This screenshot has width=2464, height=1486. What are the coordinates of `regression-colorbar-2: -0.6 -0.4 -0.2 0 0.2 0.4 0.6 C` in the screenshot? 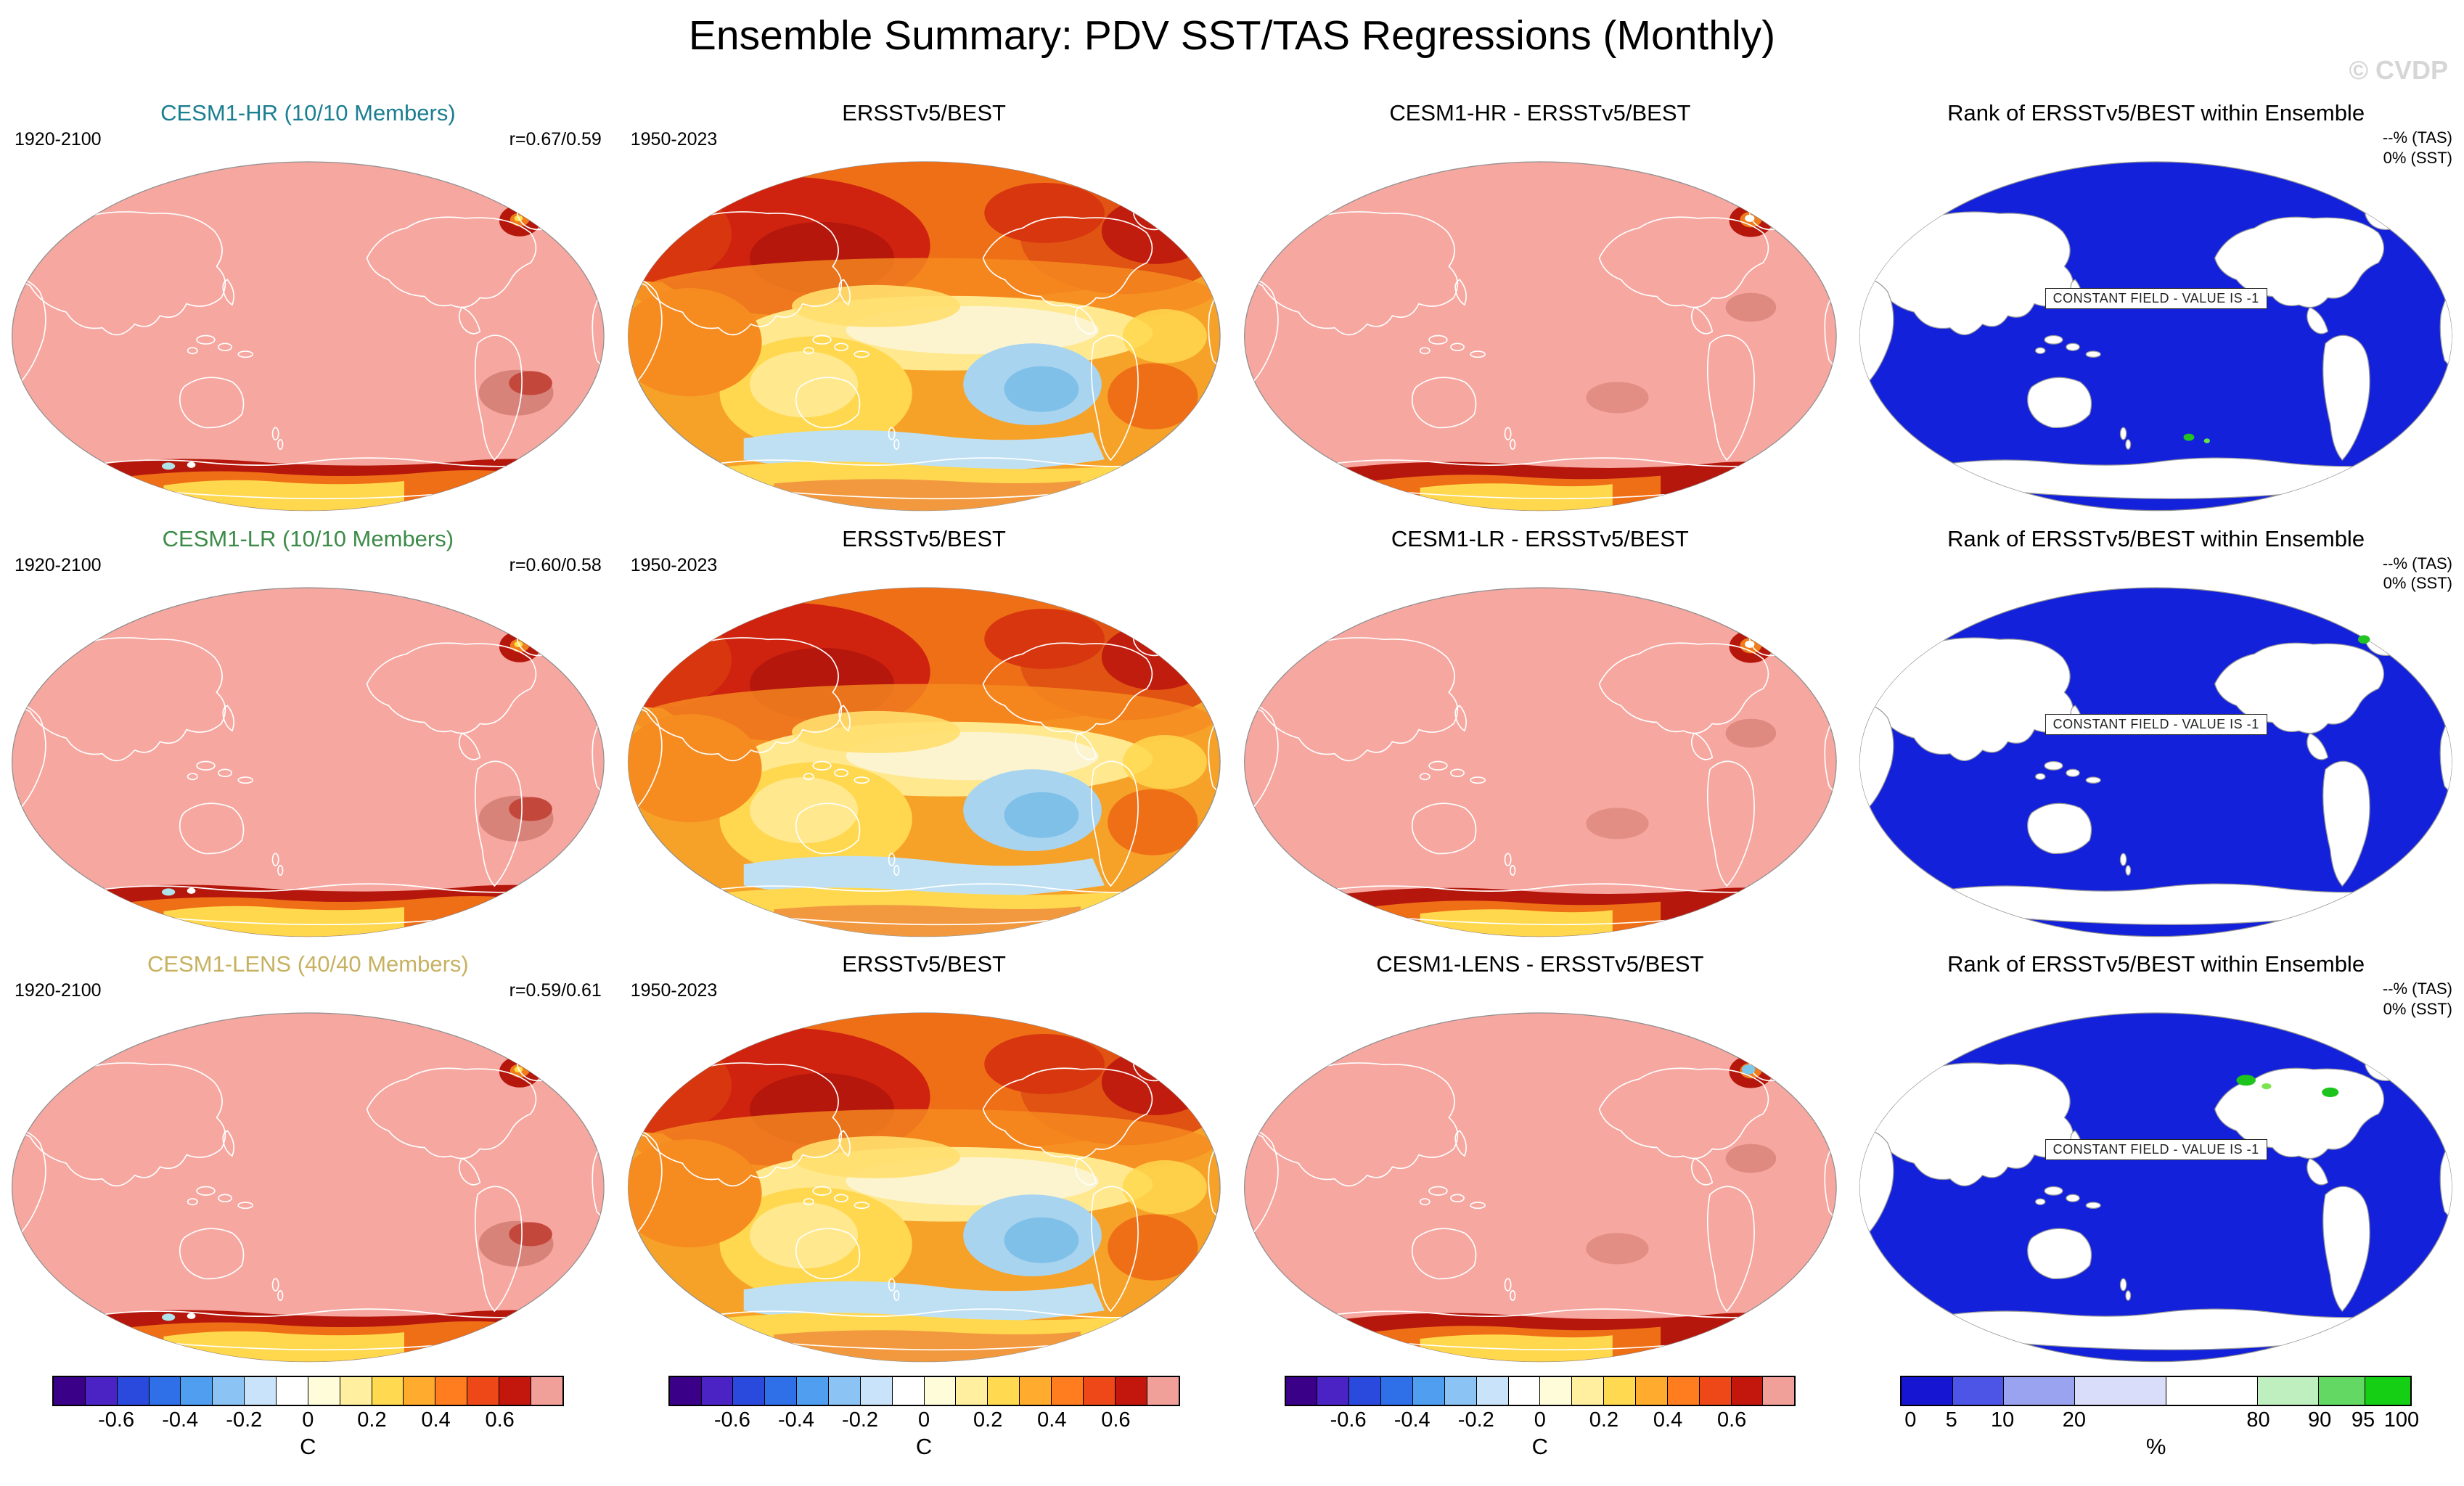 It's located at (924, 1430).